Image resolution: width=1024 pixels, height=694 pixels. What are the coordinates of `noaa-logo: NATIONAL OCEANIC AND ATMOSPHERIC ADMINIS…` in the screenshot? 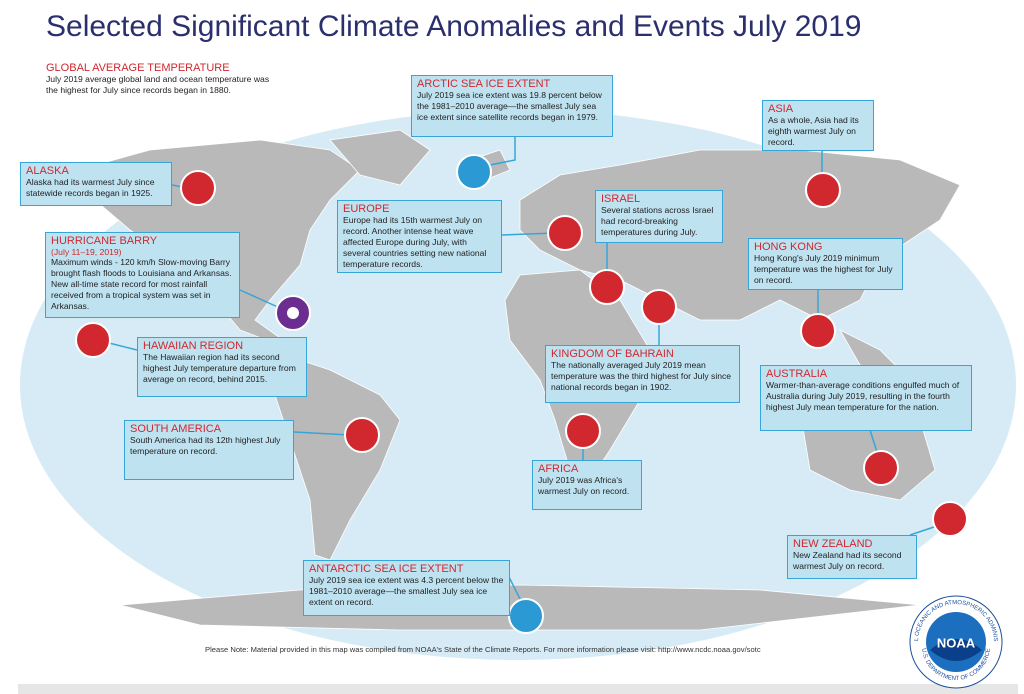 It's located at (955, 641).